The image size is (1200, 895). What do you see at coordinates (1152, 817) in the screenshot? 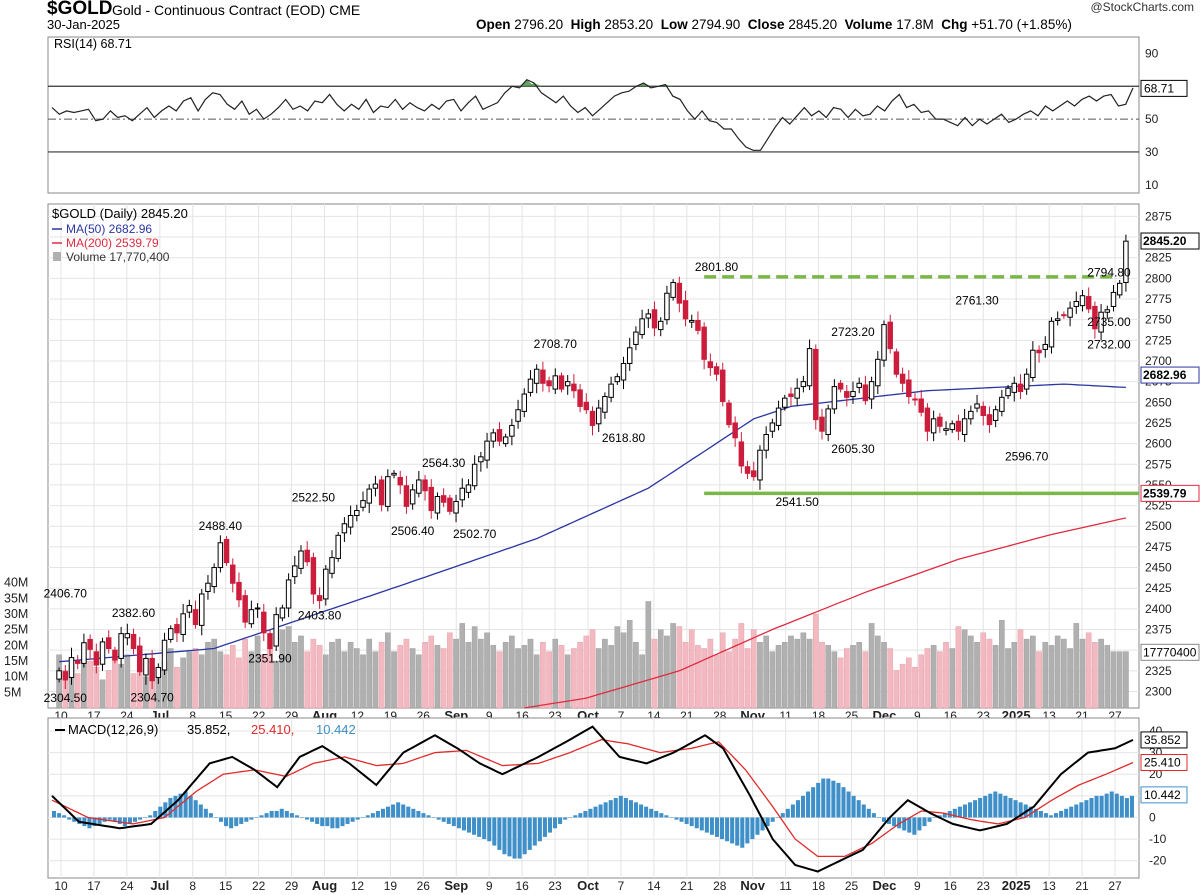
I see `macd-tick-label: 0` at bounding box center [1152, 817].